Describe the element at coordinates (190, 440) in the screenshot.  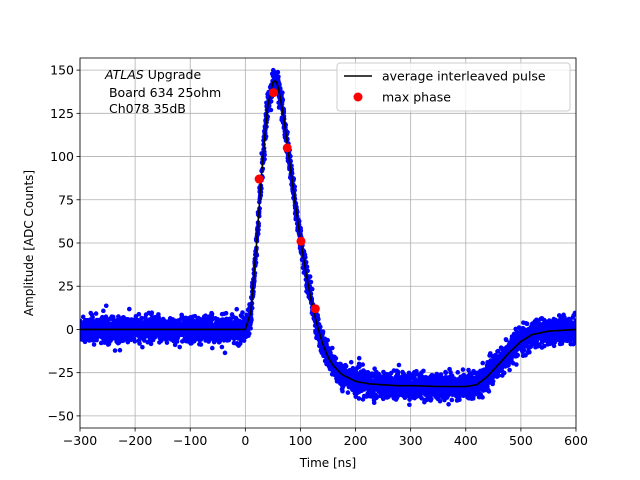
I see `x-tick-label: −100` at that location.